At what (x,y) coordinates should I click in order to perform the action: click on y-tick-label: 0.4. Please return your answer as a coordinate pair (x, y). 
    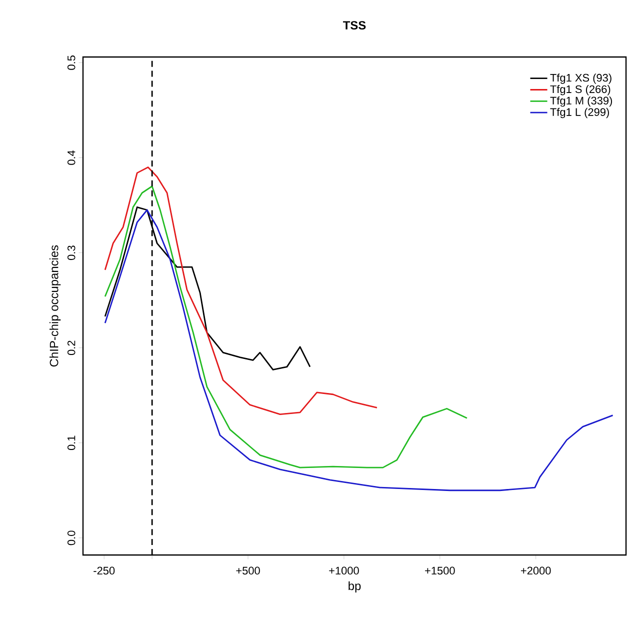
    Looking at the image, I should click on (71, 157).